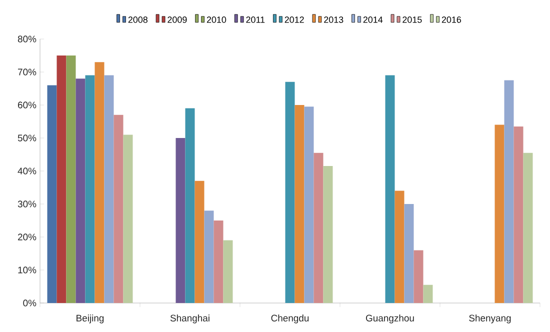 The width and height of the screenshot is (550, 332). Describe the element at coordinates (452, 19) in the screenshot. I see `legend-label: 2016` at that location.